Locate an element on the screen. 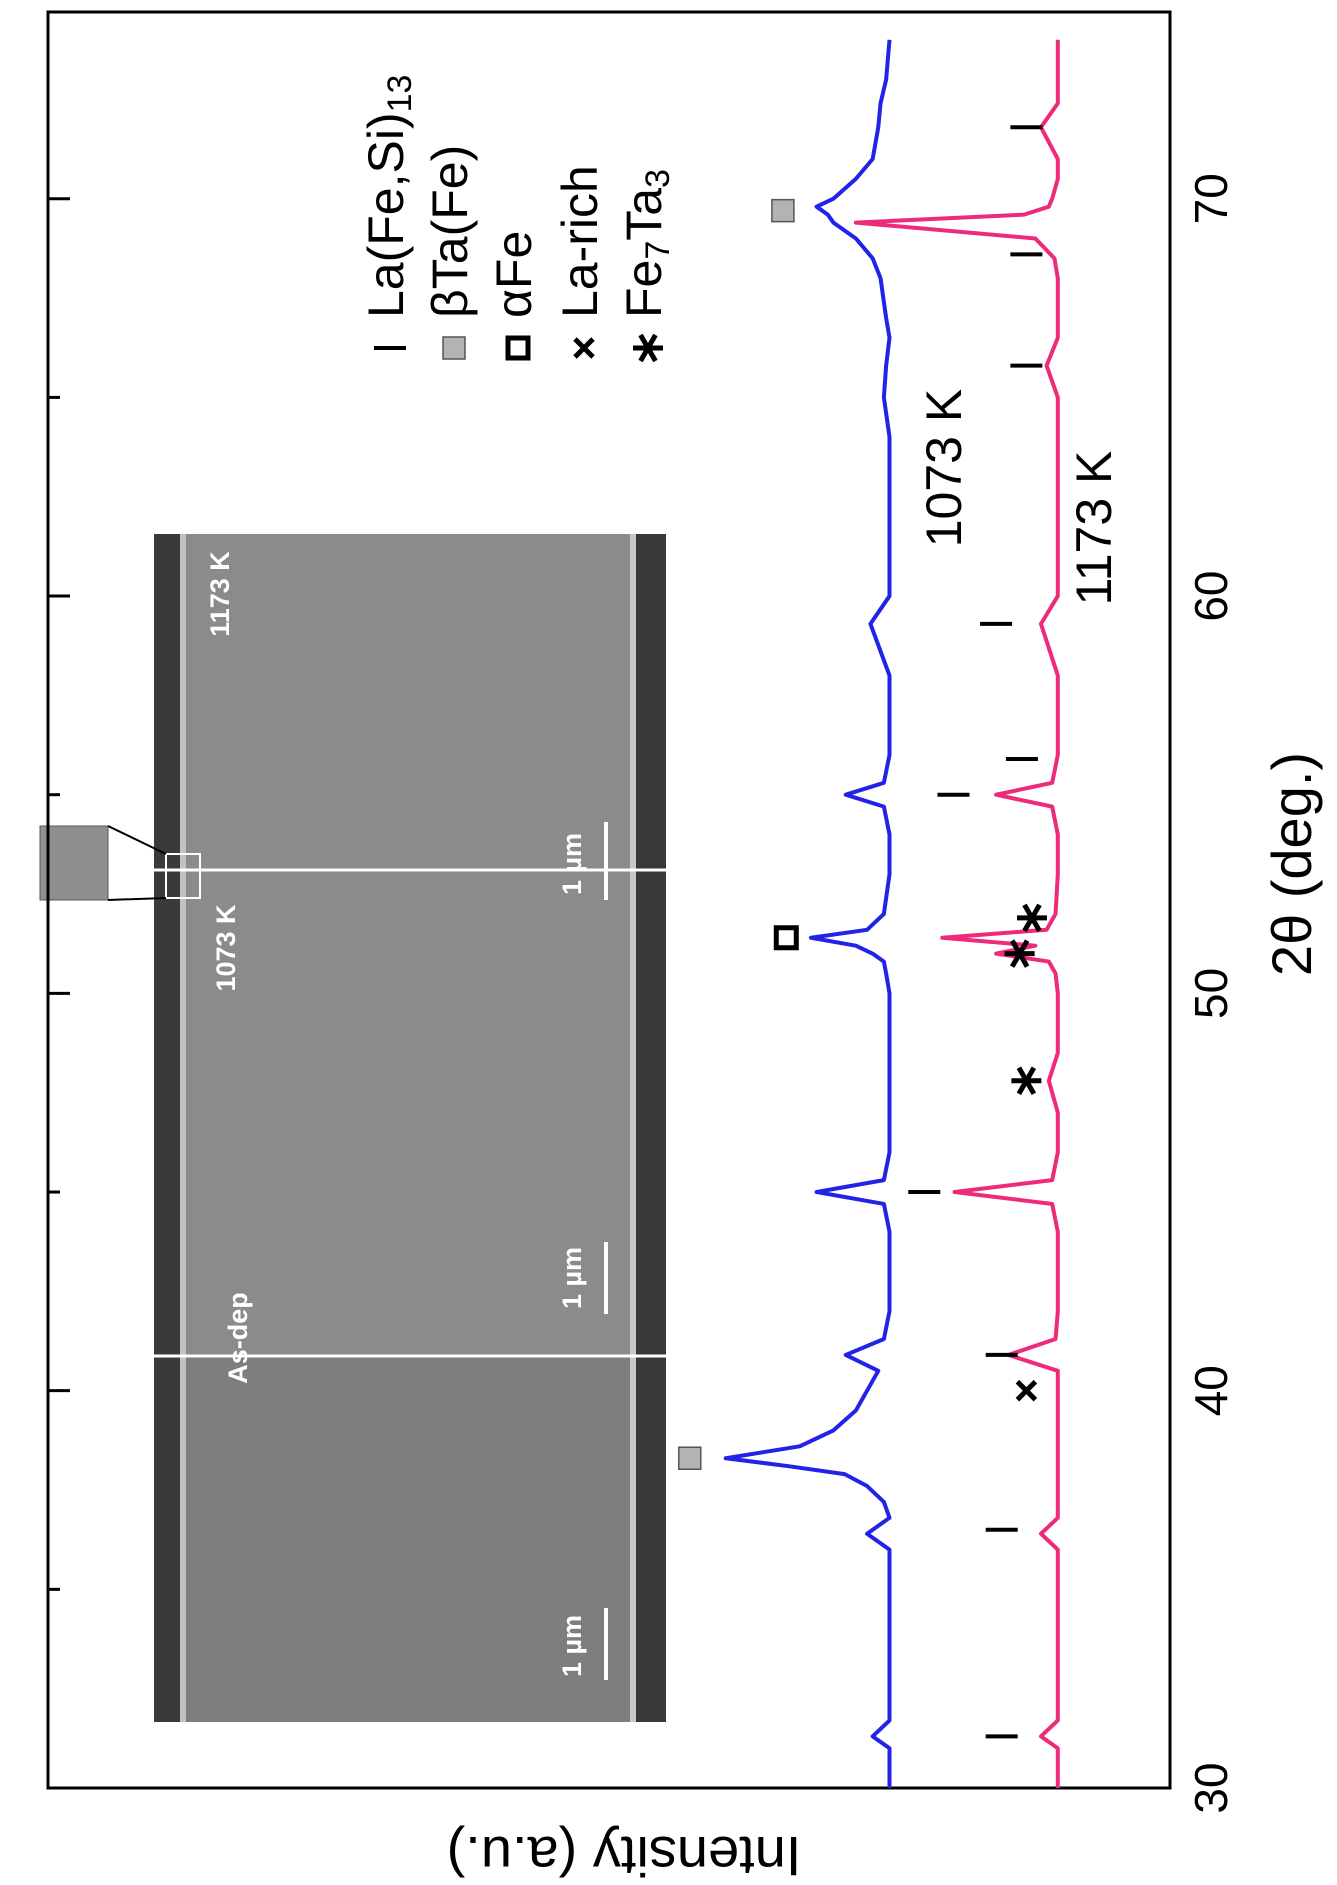 This screenshot has width=1337, height=1885. legend-text: αFe is located at coordinates (514, 274).